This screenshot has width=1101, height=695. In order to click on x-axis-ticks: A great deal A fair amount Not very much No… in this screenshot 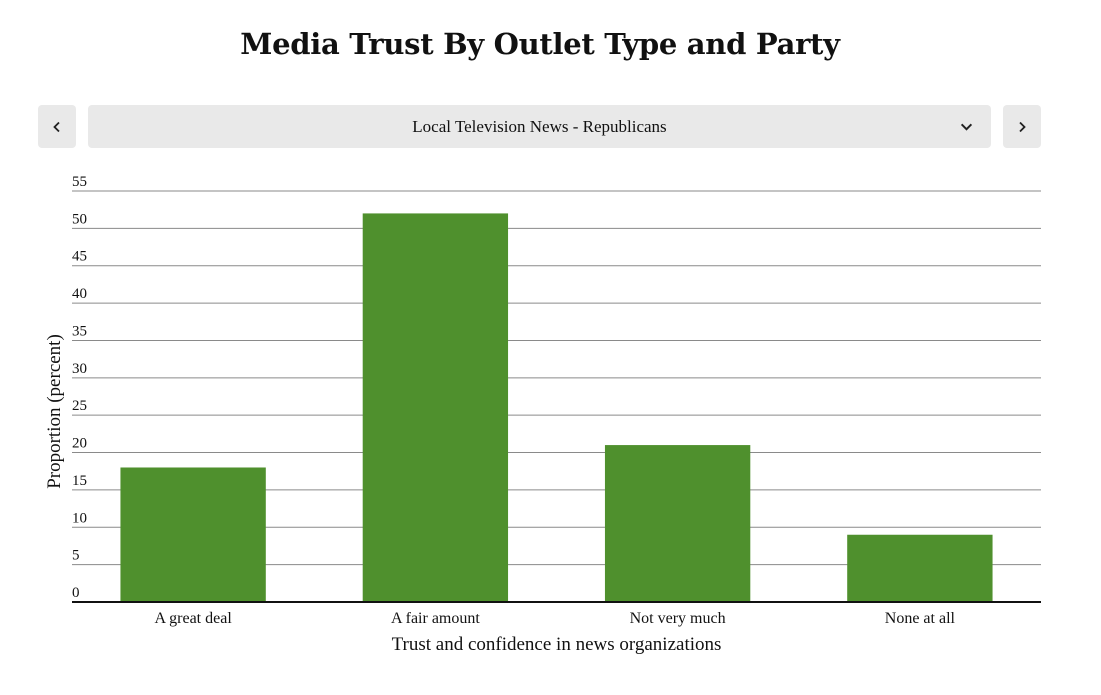, I will do `click(554, 618)`.